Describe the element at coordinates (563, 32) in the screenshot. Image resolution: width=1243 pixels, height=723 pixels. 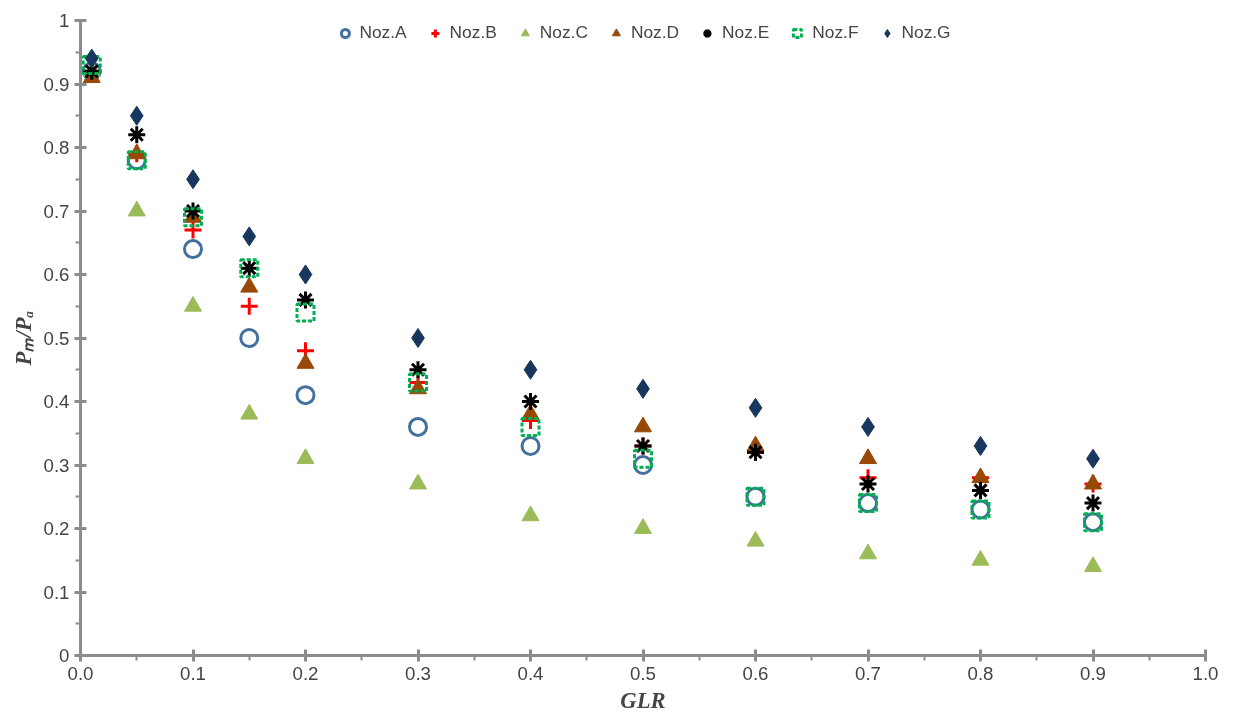
I see `legend-label: Noz.C` at that location.